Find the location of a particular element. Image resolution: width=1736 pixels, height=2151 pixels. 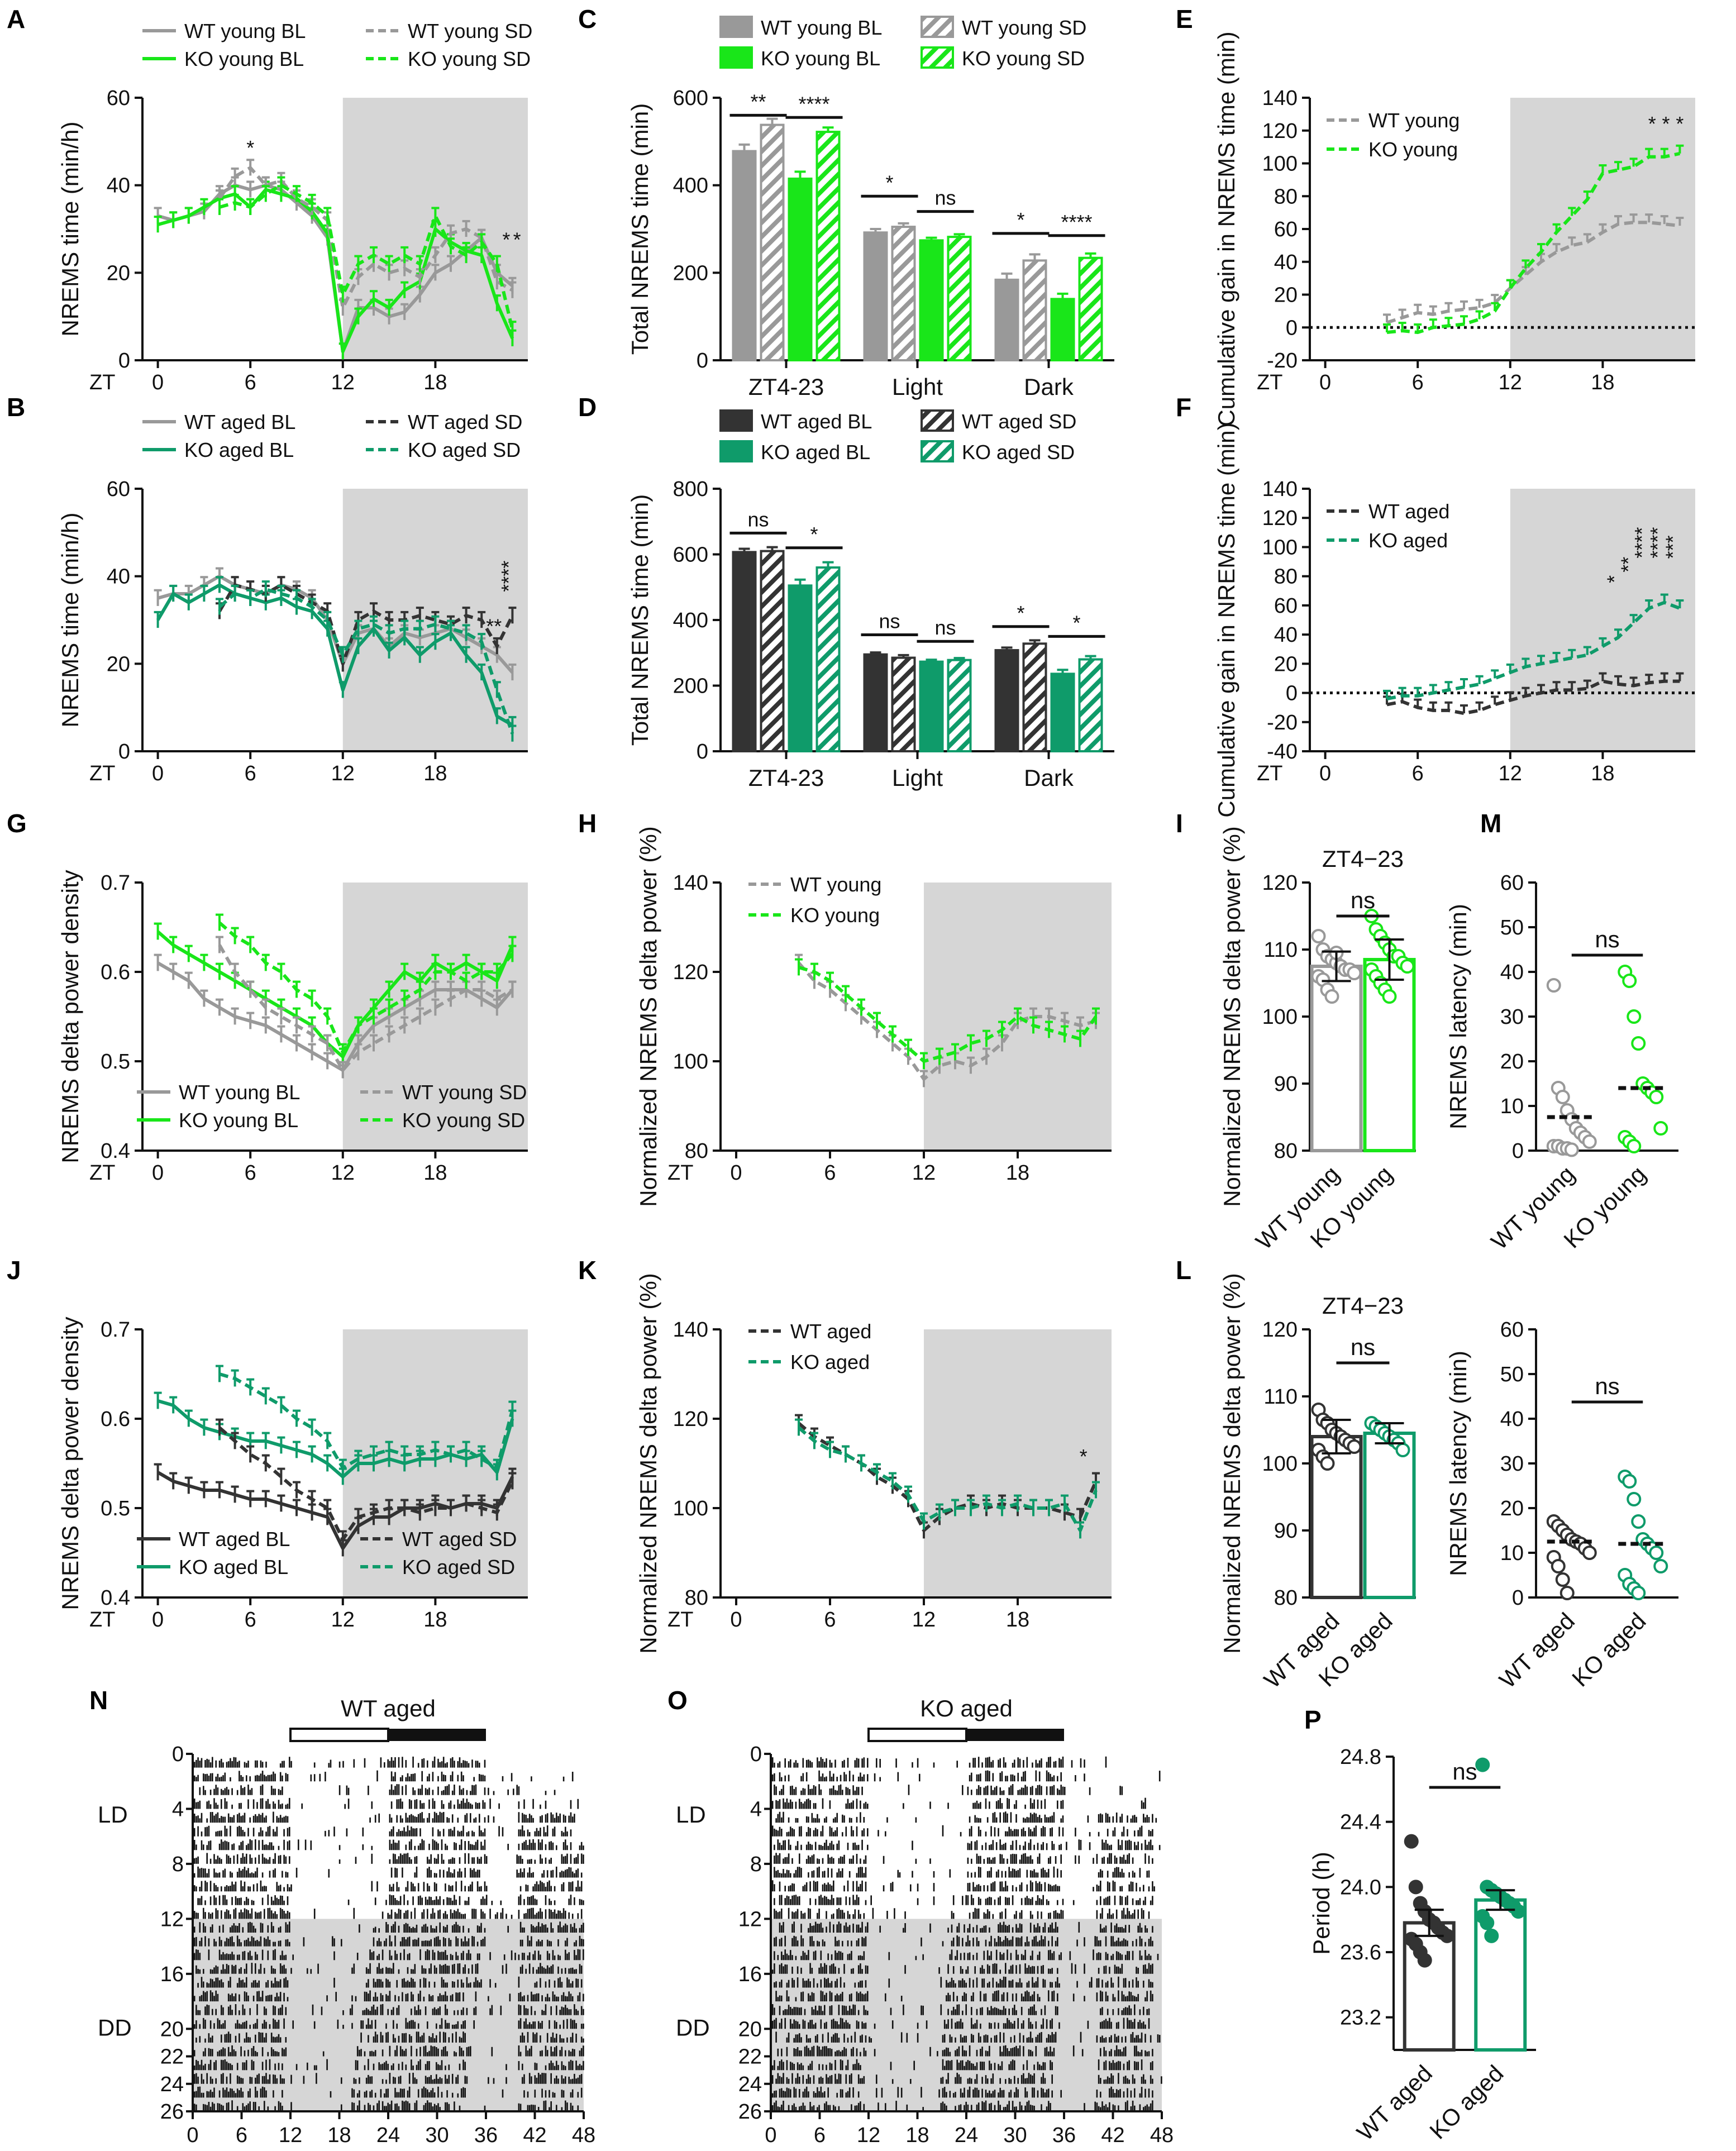

panel-title: KO aged is located at coordinates (966, 1708).